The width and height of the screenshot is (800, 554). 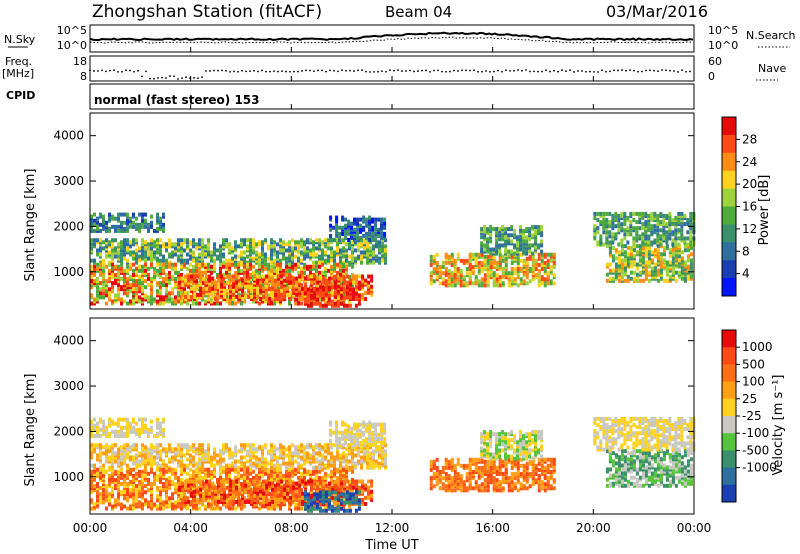 I want to click on nave-tick-top: 60, so click(x=715, y=61).